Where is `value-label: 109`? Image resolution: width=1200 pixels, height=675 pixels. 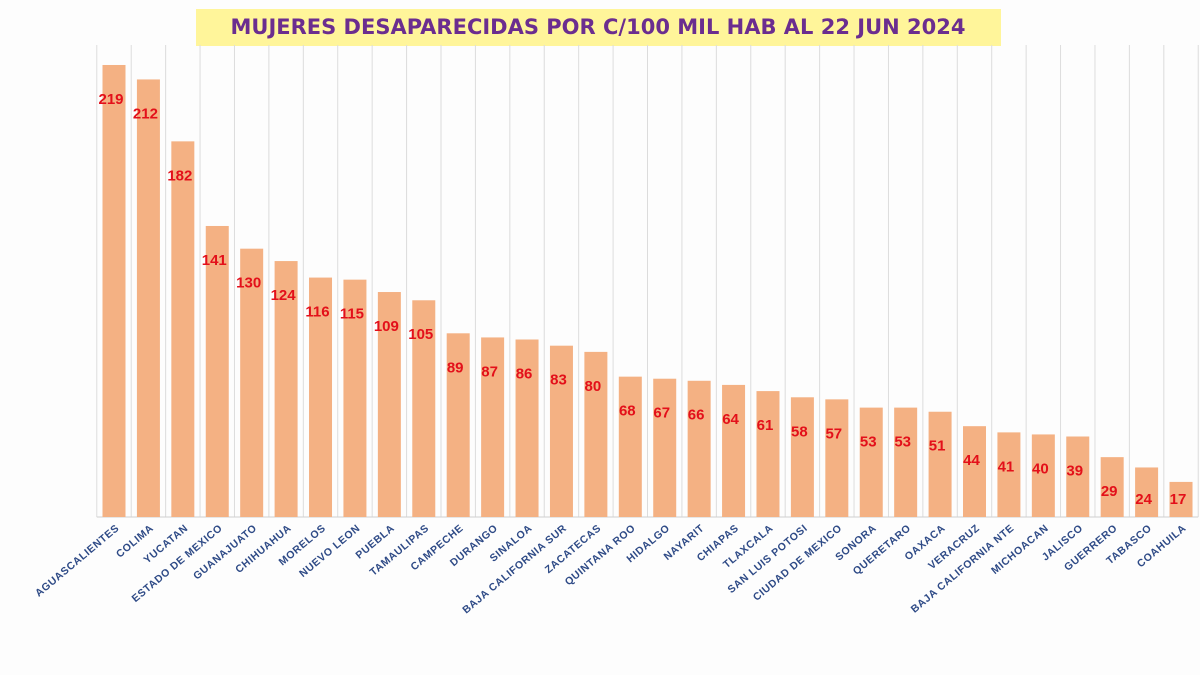
value-label: 109 is located at coordinates (386, 326).